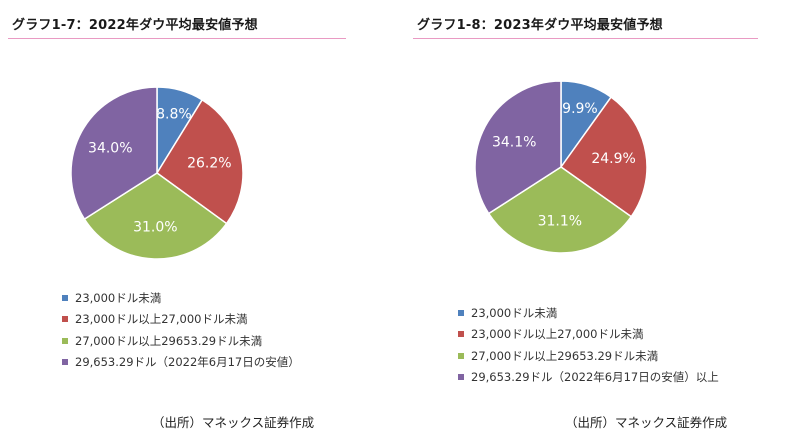  I want to click on slice-label-2: 24.9%, so click(613, 159).